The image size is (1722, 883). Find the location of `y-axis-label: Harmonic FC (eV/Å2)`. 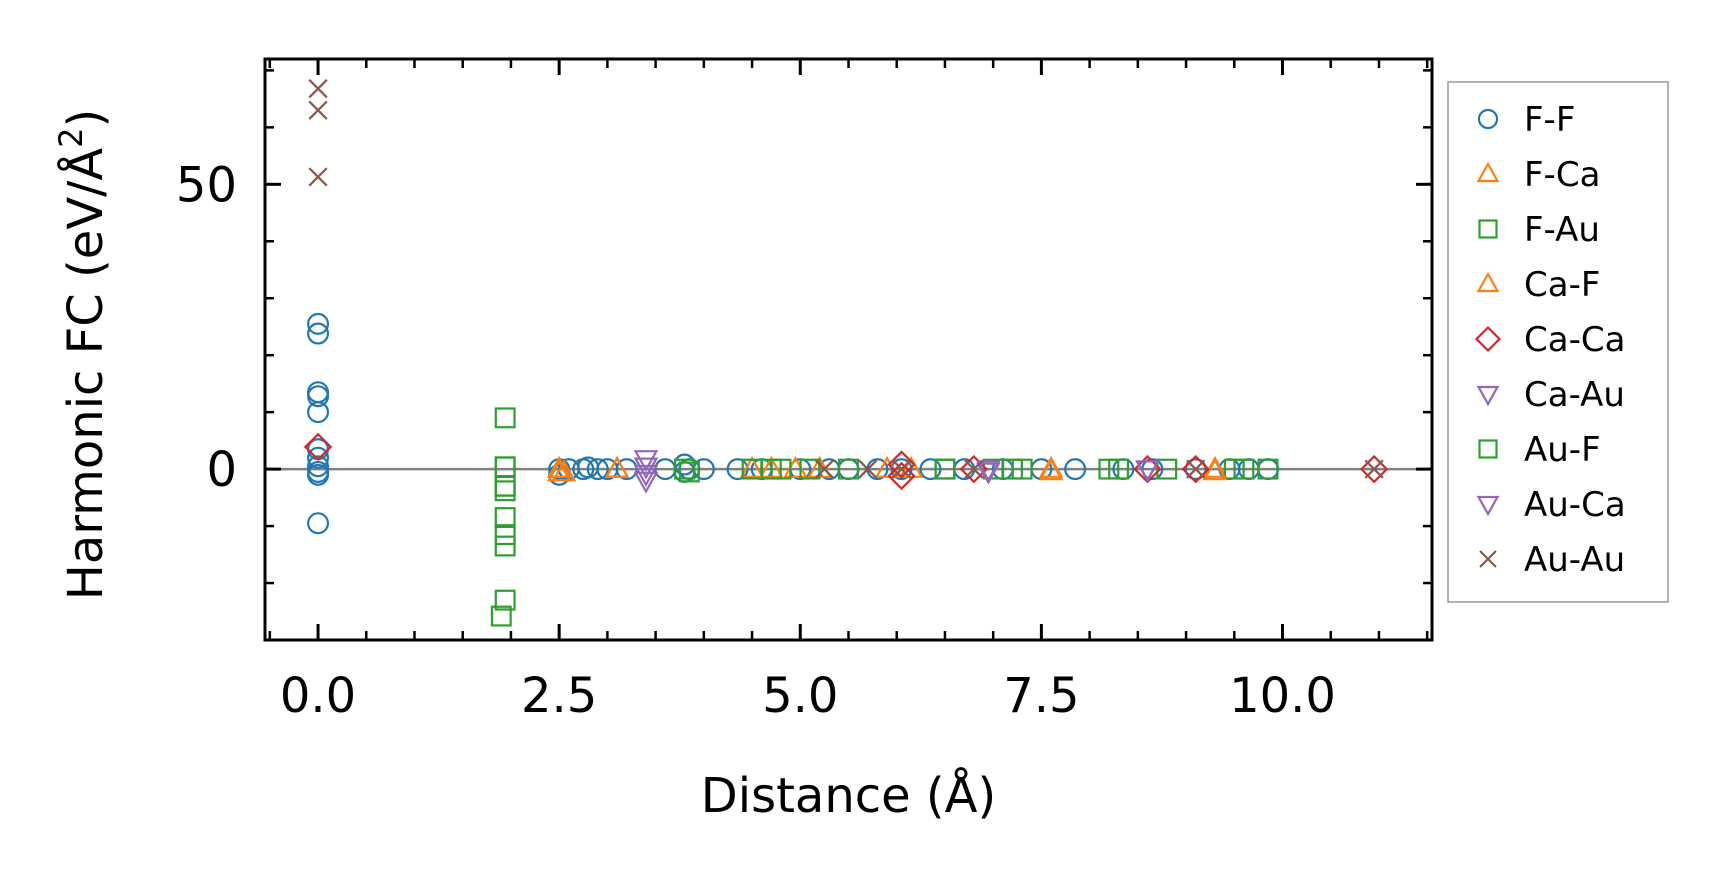

y-axis-label: Harmonic FC (eV/Å2) is located at coordinates (83, 355).